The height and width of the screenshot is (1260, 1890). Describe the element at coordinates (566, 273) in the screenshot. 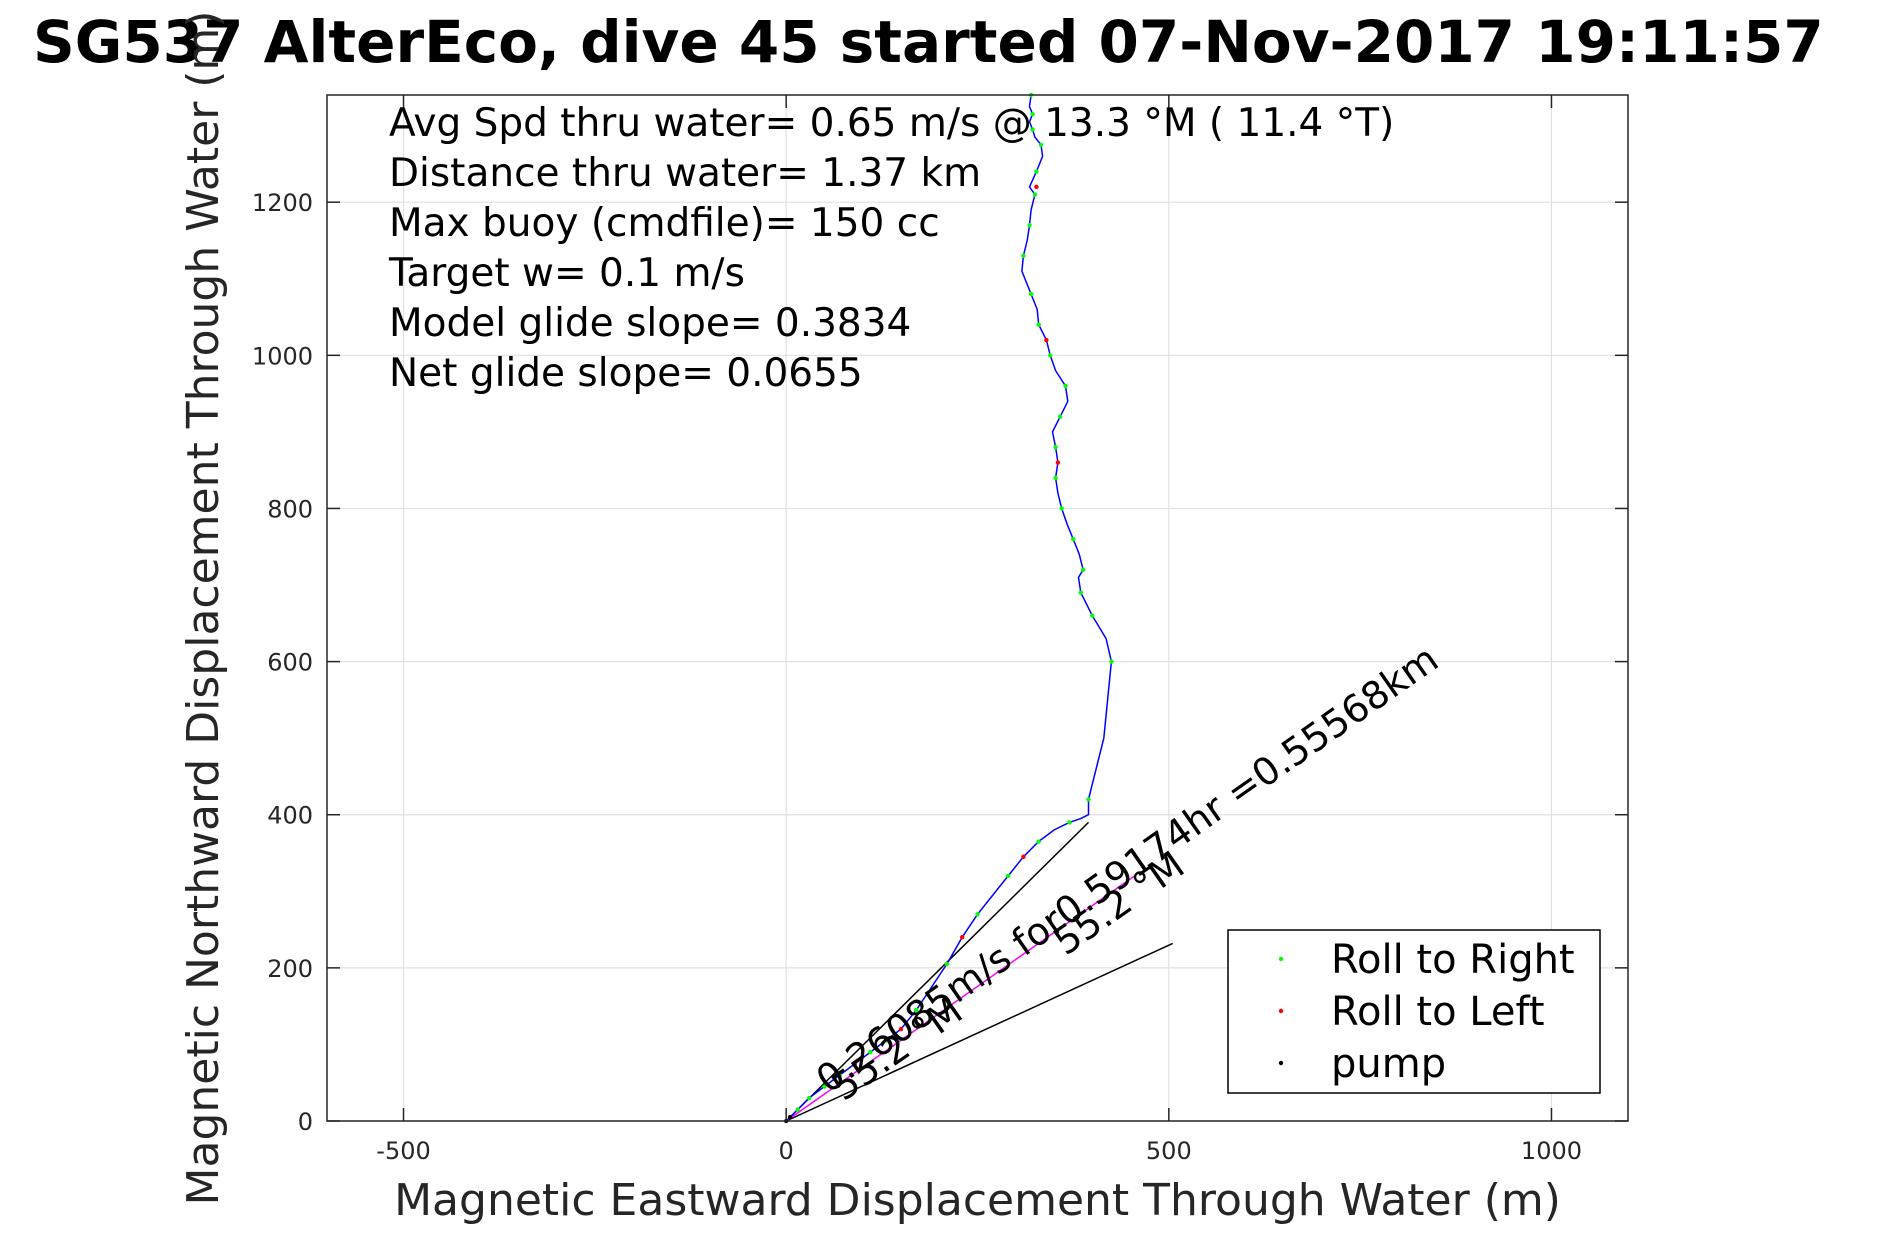

I see `stat-line: Target w= 0.1 m/s` at that location.